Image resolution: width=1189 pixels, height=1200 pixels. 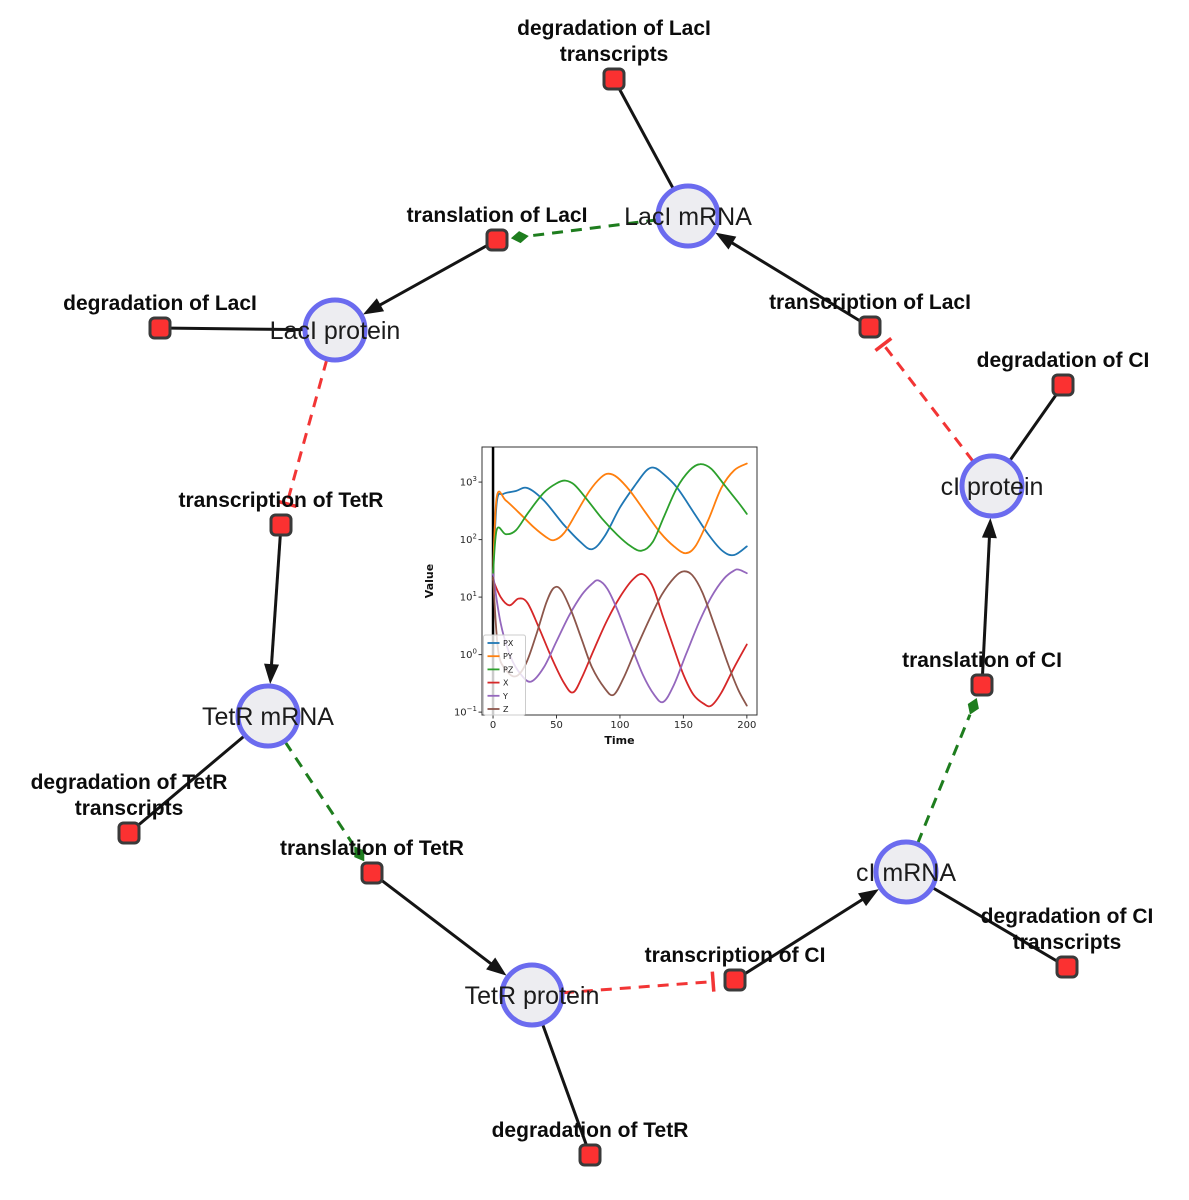 I want to click on edge-ci-mrna-to-deg-ci-transcripts, so click(x=999, y=927).